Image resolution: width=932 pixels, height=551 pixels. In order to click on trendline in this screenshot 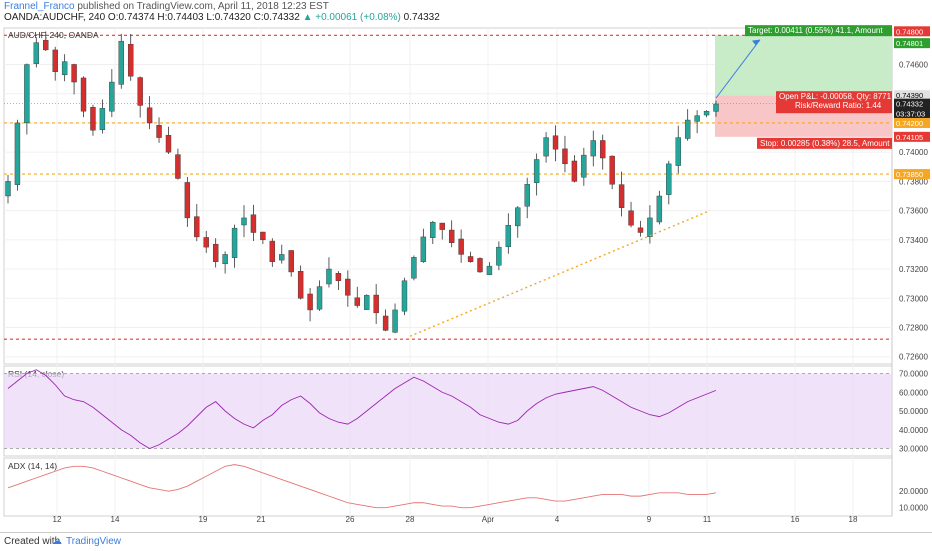, I will do `click(560, 273)`.